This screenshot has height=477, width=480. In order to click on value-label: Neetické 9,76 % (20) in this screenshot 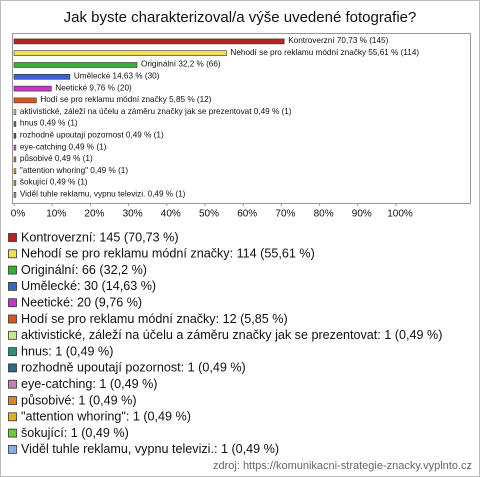, I will do `click(93, 87)`.